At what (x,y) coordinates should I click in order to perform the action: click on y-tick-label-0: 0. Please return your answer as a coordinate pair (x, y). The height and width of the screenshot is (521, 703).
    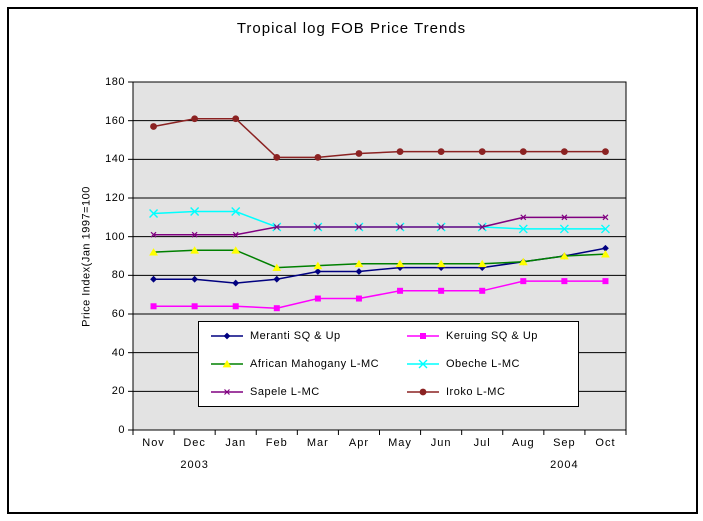
    Looking at the image, I should click on (121, 430).